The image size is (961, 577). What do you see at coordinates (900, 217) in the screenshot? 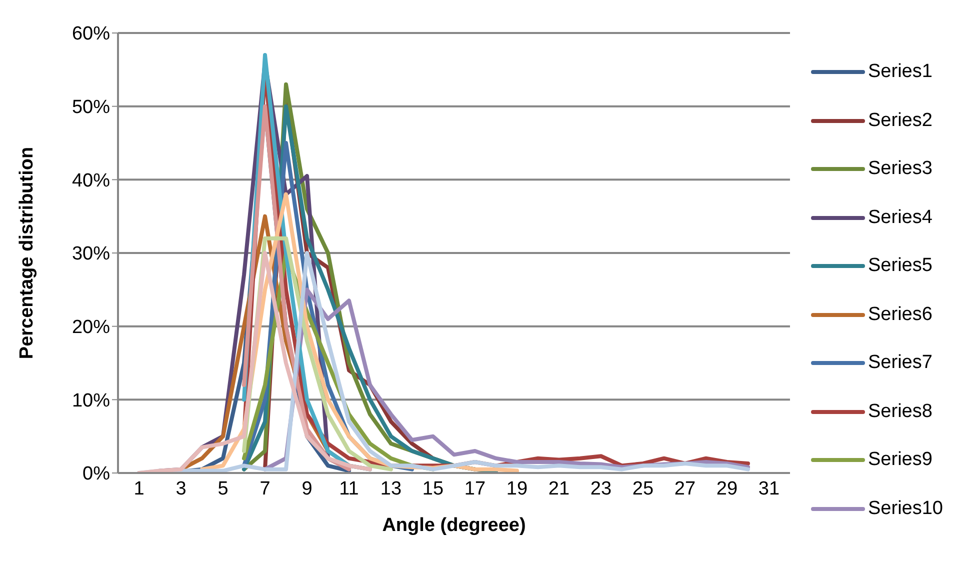
I see `legend-label: Series4` at bounding box center [900, 217].